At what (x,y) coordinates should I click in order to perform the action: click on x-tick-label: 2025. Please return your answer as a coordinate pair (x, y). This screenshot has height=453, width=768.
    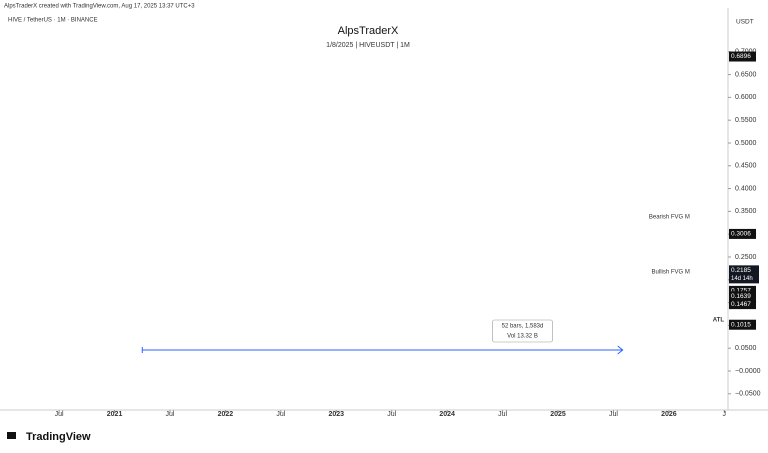
    Looking at the image, I should click on (558, 414).